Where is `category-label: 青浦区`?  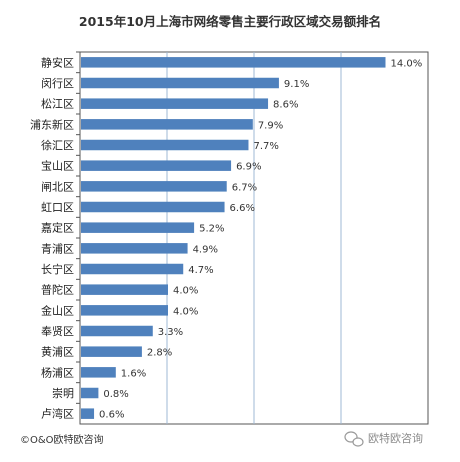 category-label: 青浦区 is located at coordinates (57, 248).